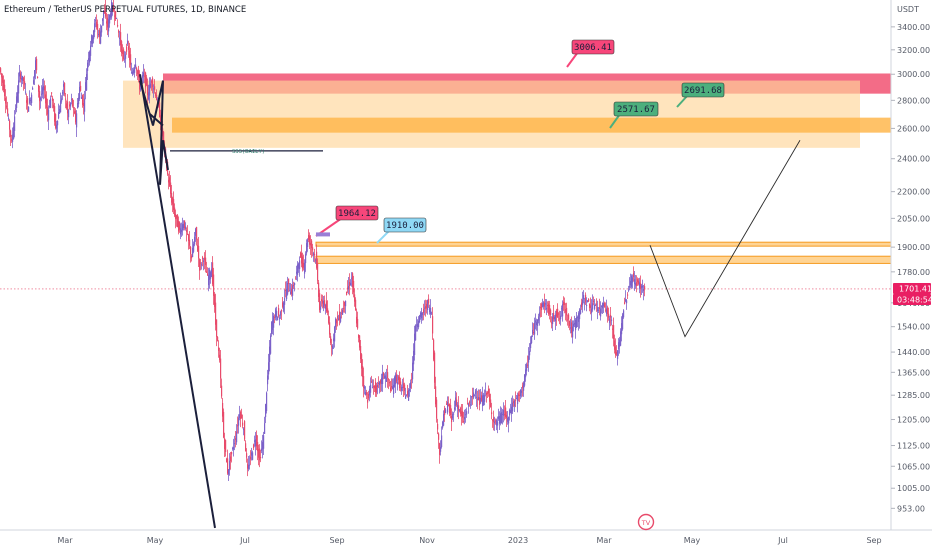 The height and width of the screenshot is (550, 932). Describe the element at coordinates (466, 539) in the screenshot. I see `time-axis: Mar May Jul Sep Nov 2023 Mar May Jul Sep` at that location.